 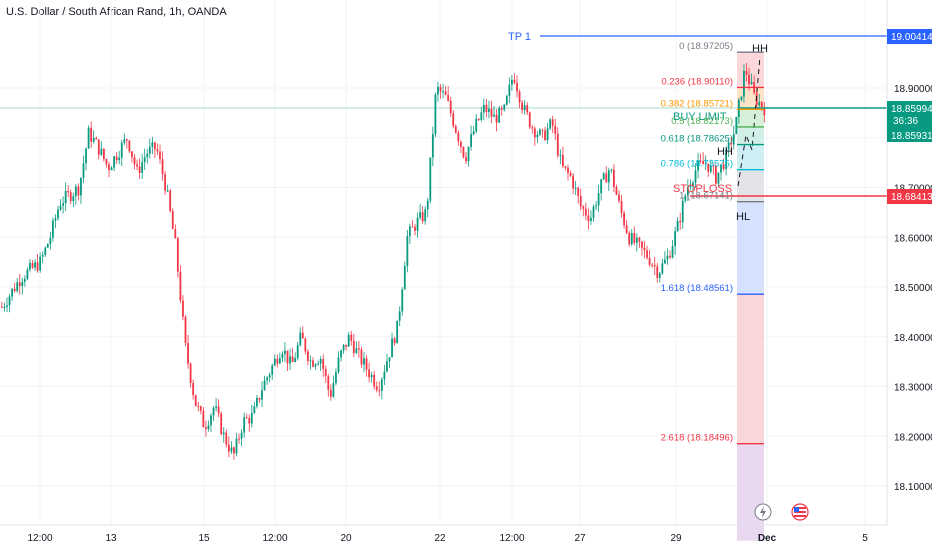 I want to click on fib-level-label: 0.618 (18.78625), so click(x=697, y=139).